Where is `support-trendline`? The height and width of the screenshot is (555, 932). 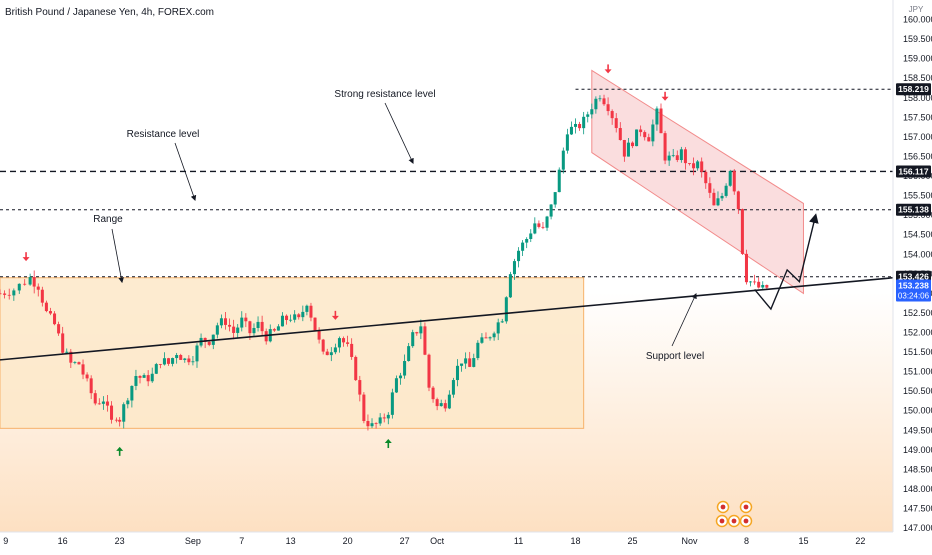 support-trendline is located at coordinates (447, 318).